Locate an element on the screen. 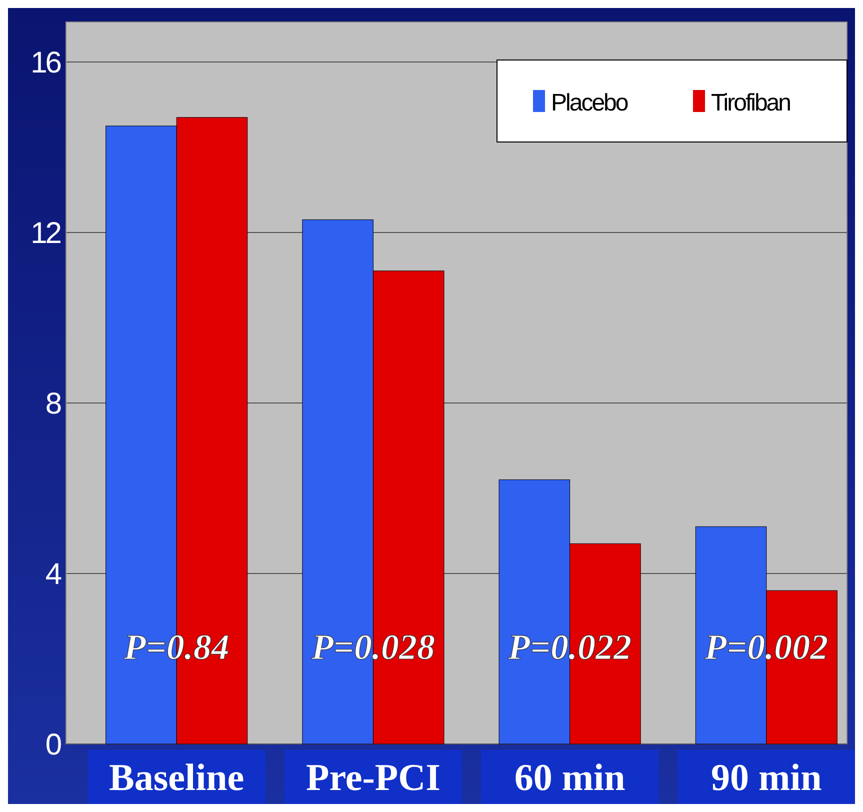 The width and height of the screenshot is (863, 812). legend-label: Tirofiban is located at coordinates (750, 102).